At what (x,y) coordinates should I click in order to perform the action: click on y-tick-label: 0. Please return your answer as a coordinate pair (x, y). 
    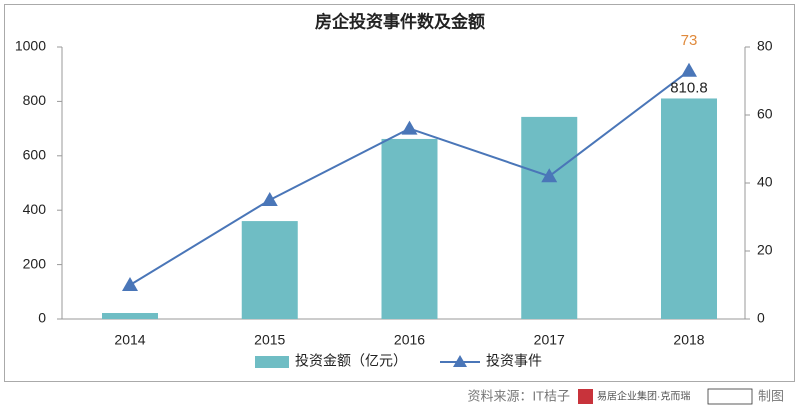
    Looking at the image, I should click on (42, 318).